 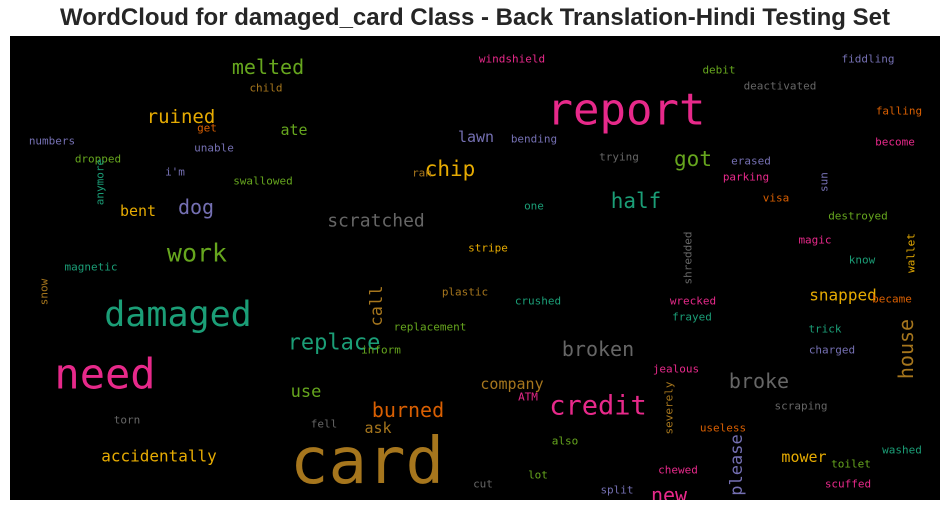 I want to click on word-inform: inform, so click(x=381, y=350).